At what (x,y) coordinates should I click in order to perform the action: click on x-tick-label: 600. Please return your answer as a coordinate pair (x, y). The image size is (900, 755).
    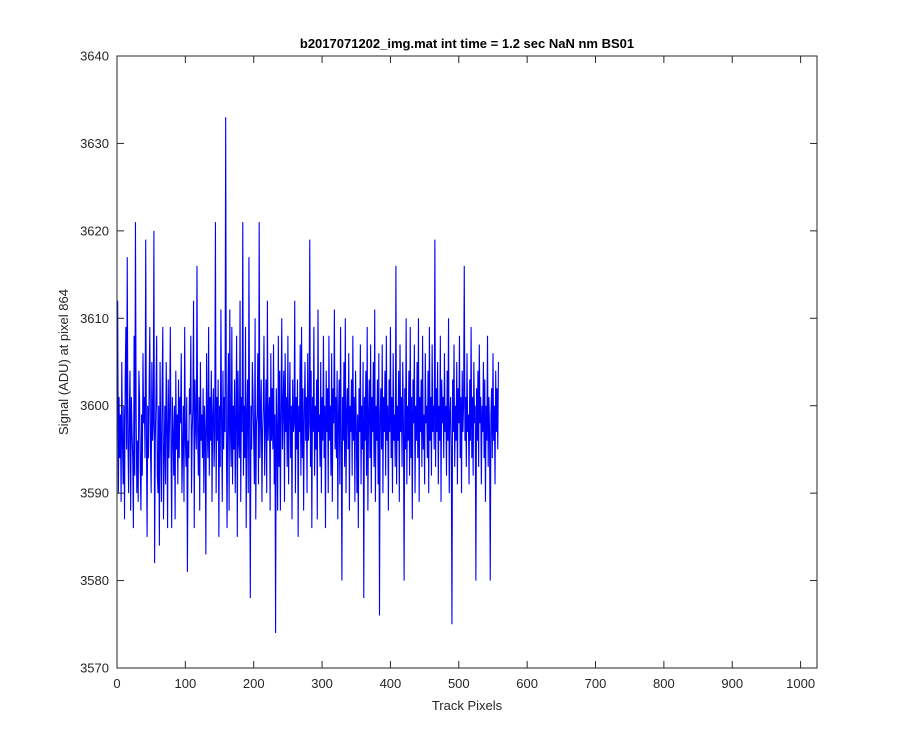
    Looking at the image, I should click on (527, 683).